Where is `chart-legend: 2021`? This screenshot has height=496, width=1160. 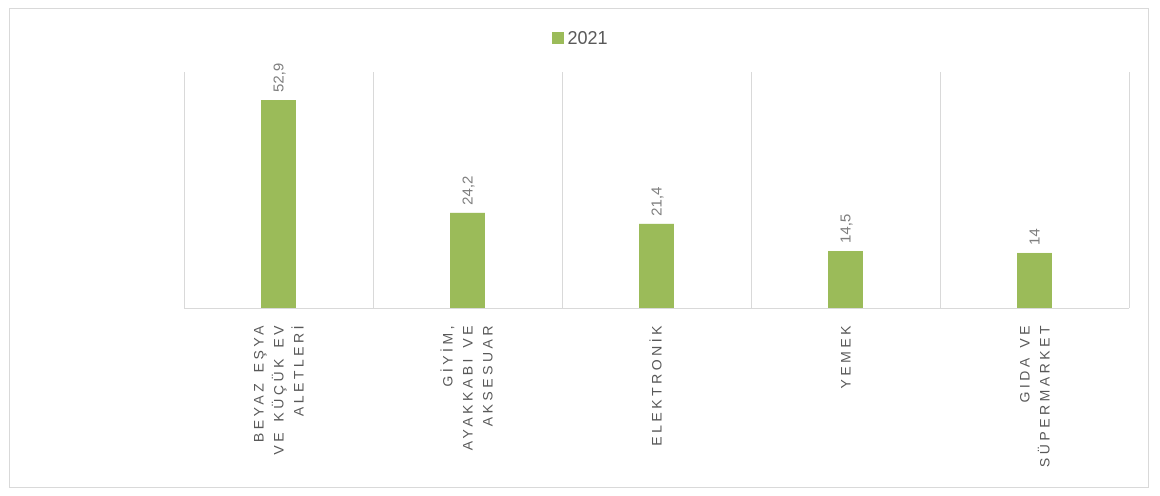 chart-legend: 2021 is located at coordinates (580, 38).